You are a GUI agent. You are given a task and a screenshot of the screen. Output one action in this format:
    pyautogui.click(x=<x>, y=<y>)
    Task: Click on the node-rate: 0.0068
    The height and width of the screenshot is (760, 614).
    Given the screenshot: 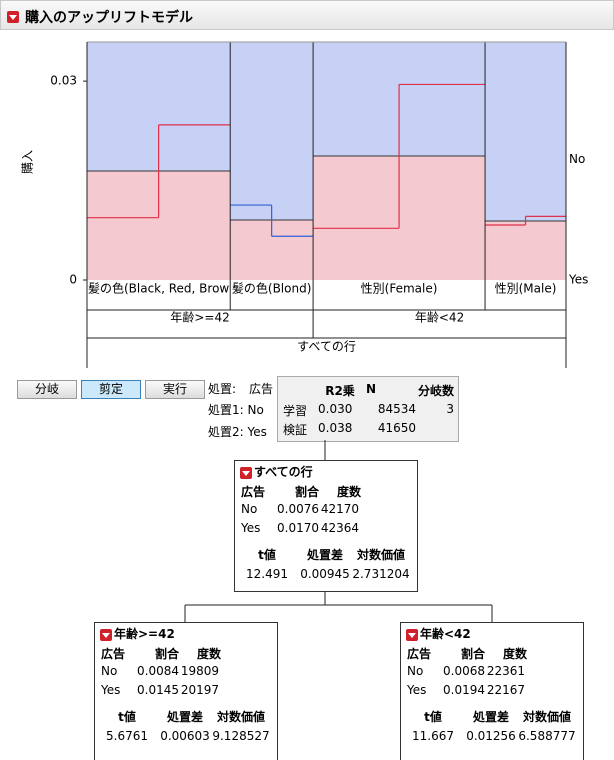 What is the action you would take?
    pyautogui.click(x=464, y=671)
    